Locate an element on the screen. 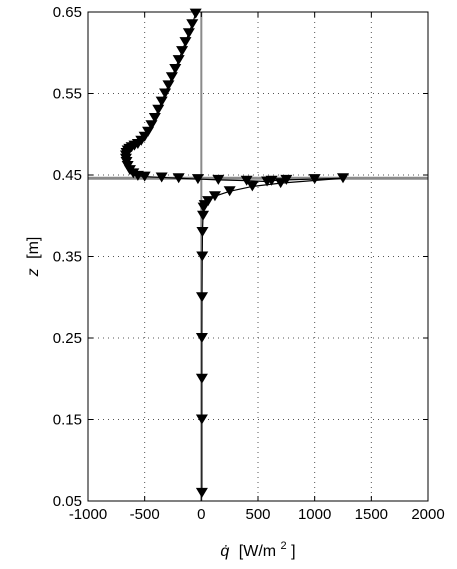  x-tick-label: -1000 is located at coordinates (88, 514).